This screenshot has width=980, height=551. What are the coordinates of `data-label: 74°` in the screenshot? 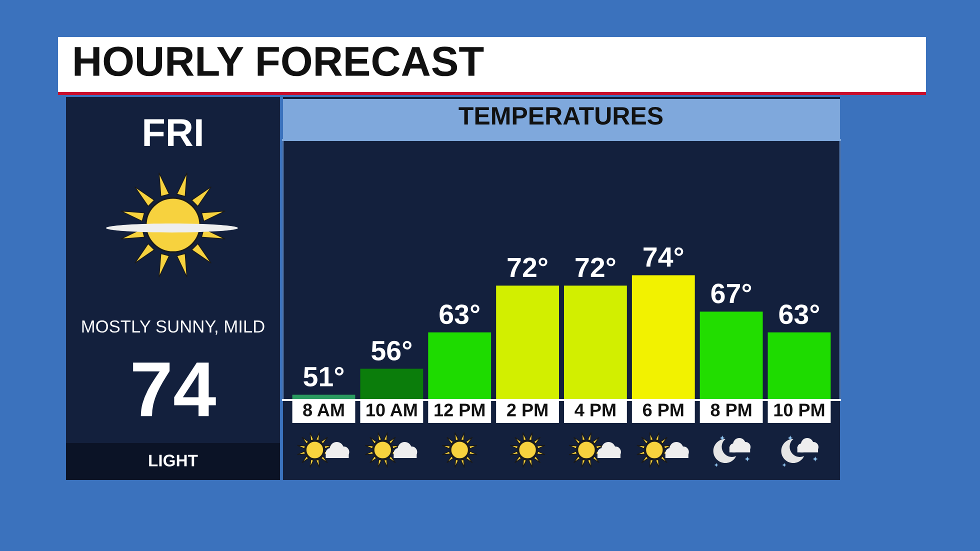 It's located at (664, 257).